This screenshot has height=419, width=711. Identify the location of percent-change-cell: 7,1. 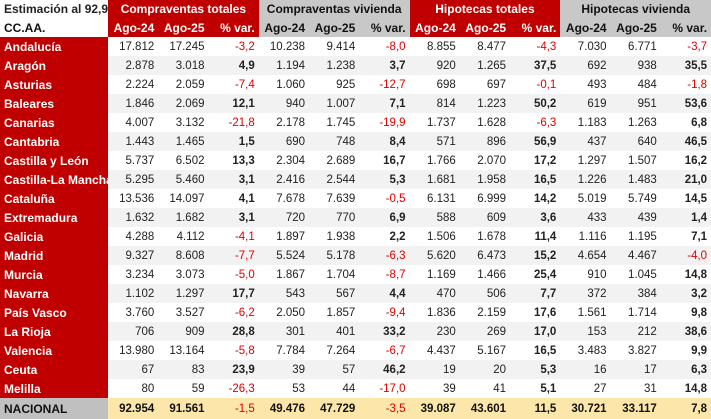
(384, 103).